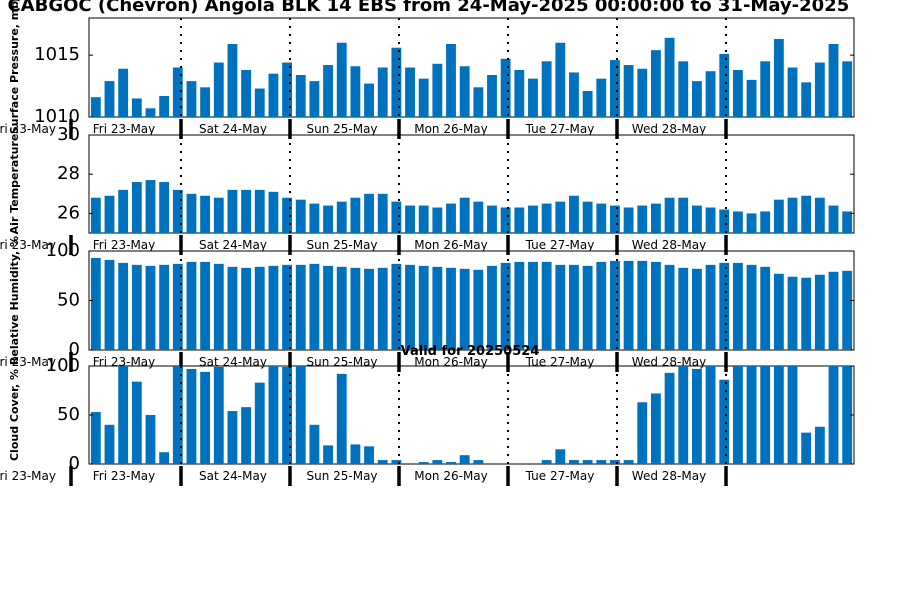 Image resolution: width=900 pixels, height=600 pixels. I want to click on x-tick-label: Fri 23-May, so click(124, 245).